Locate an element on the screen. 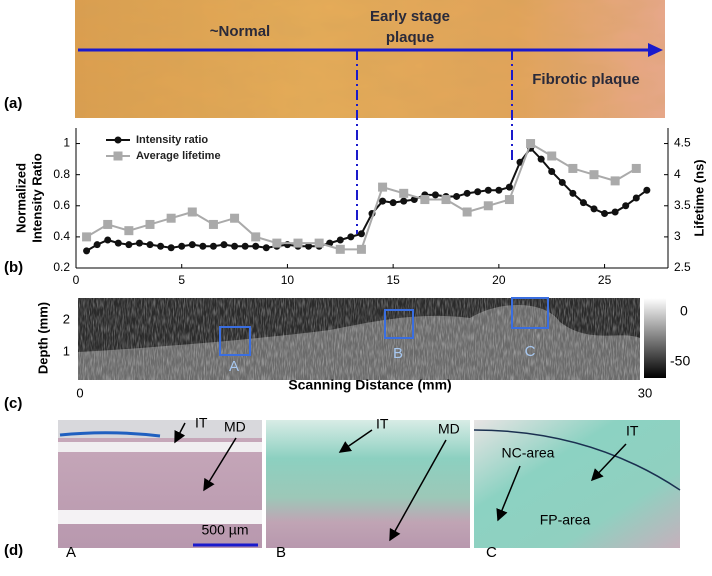 The width and height of the screenshot is (712, 576). oct-x-tick: 30 is located at coordinates (645, 392).